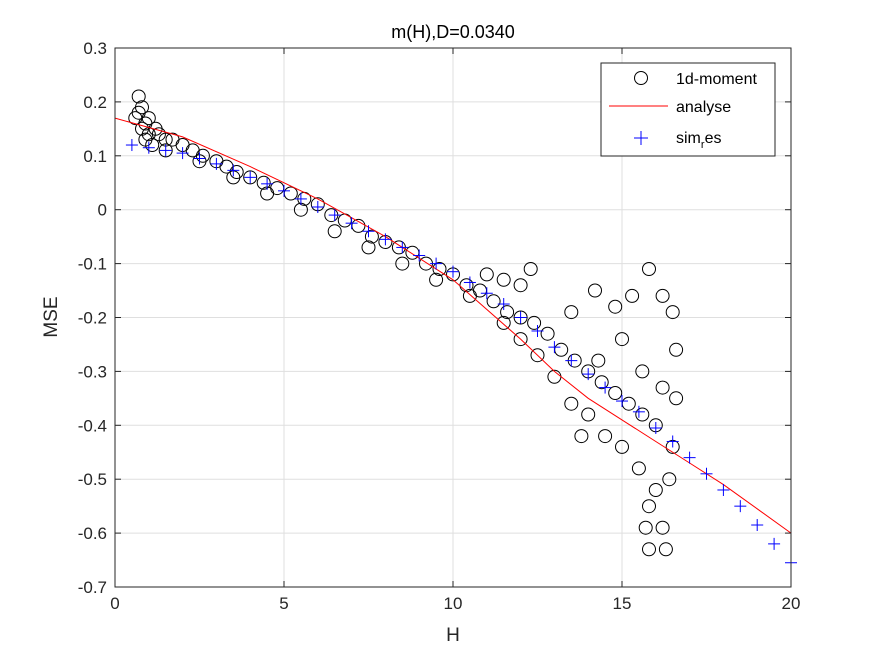 This screenshot has width=875, height=656. What do you see at coordinates (703, 145) in the screenshot?
I see `legend-label-subscript: r` at bounding box center [703, 145].